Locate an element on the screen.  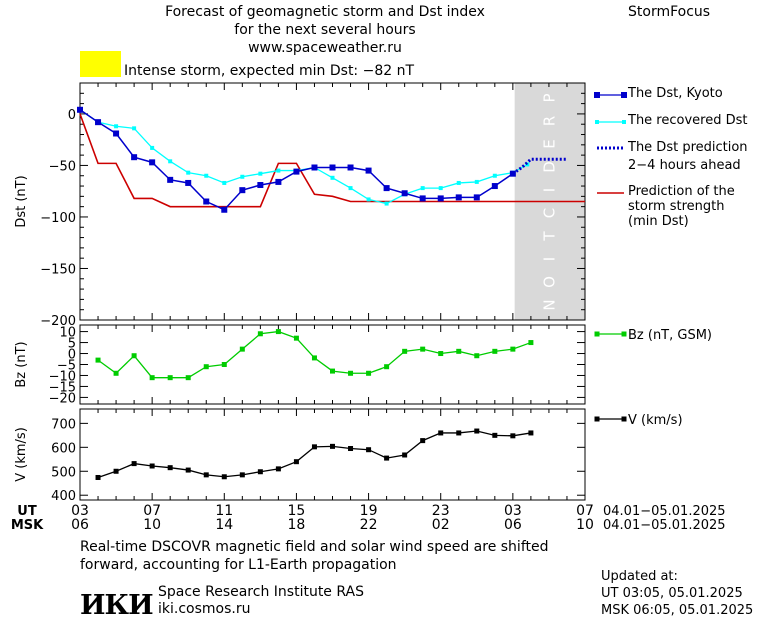
storm-strength-line is located at coordinates (332, 160).